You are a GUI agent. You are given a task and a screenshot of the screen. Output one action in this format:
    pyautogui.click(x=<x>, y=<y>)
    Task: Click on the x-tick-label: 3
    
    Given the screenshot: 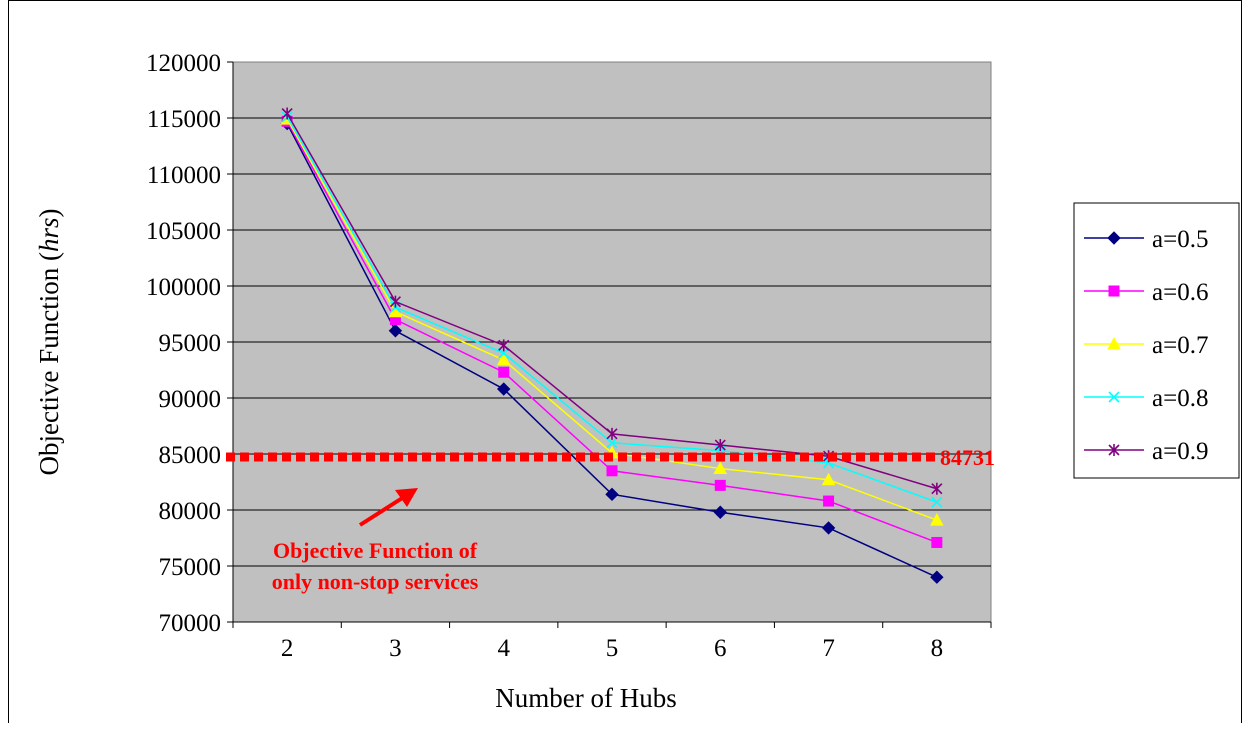 What is the action you would take?
    pyautogui.click(x=395, y=648)
    